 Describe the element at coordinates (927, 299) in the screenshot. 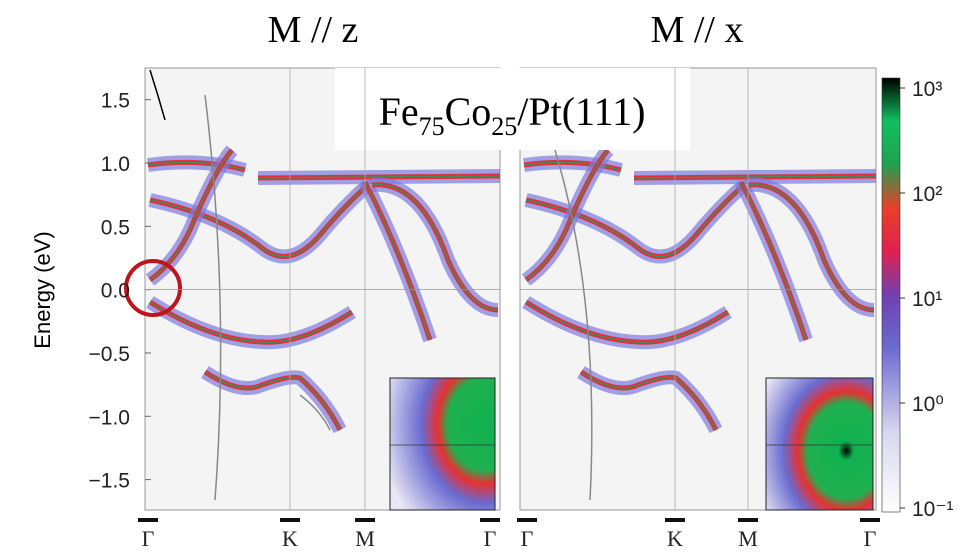

I see `colorbar-tick-label: 10¹` at that location.